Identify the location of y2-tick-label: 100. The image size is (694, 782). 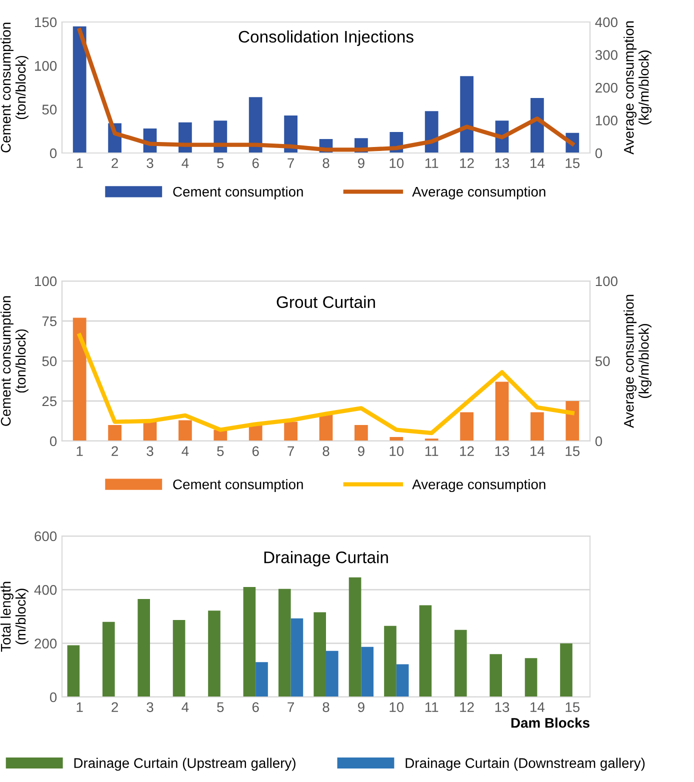
(607, 121).